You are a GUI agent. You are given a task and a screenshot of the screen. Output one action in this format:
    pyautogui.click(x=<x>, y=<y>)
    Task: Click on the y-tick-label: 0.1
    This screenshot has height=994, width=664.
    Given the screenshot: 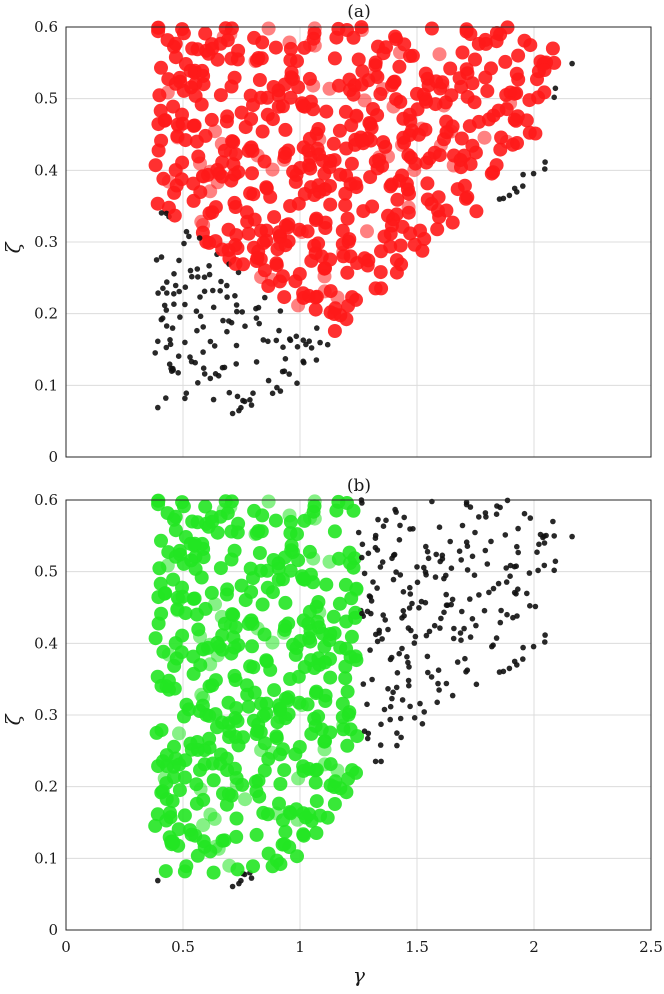 What is the action you would take?
    pyautogui.click(x=46, y=385)
    